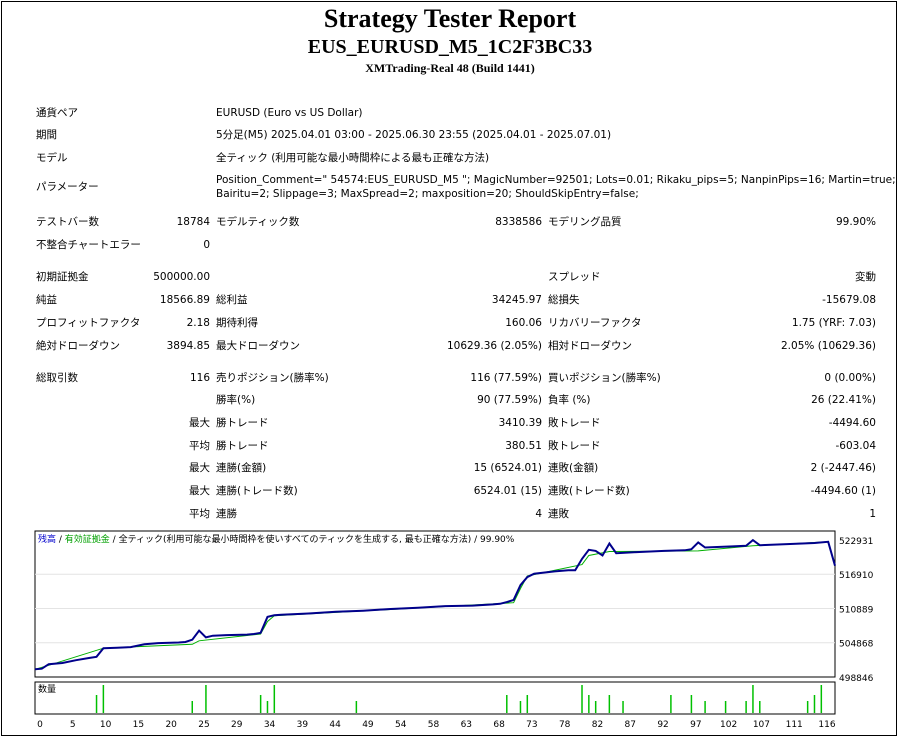 The height and width of the screenshot is (739, 900). What do you see at coordinates (67, 222) in the screenshot?
I see `bars-label: テストバー数` at bounding box center [67, 222].